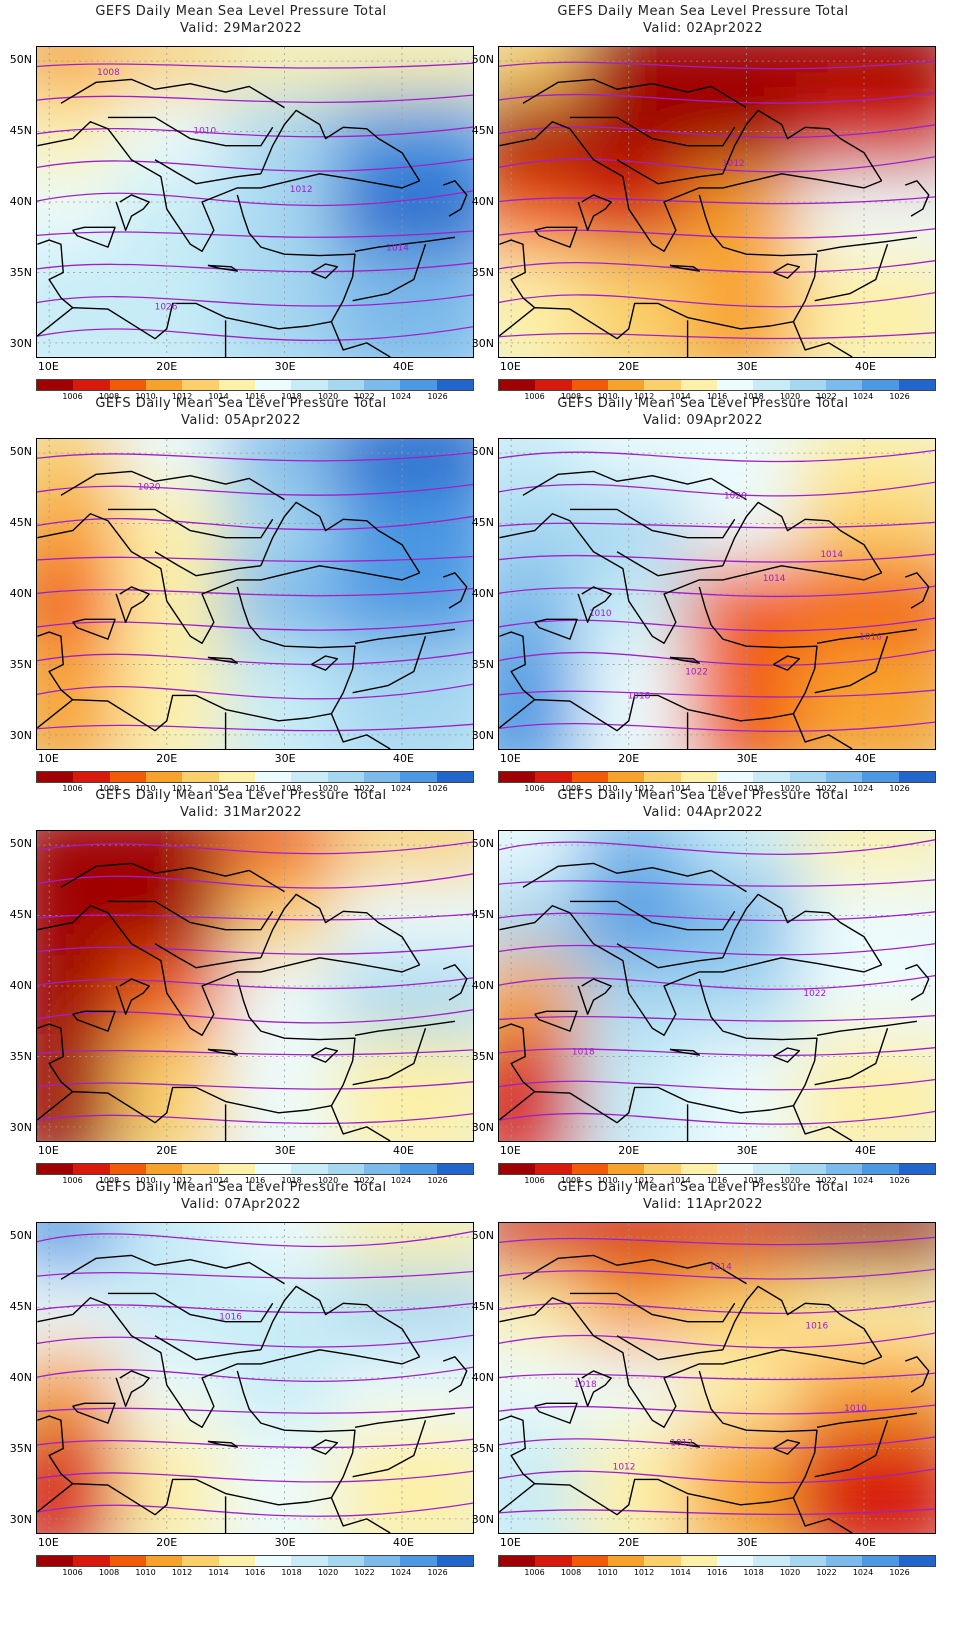  What do you see at coordinates (108, 73) in the screenshot?
I see `isobar-label: 1008` at bounding box center [108, 73].